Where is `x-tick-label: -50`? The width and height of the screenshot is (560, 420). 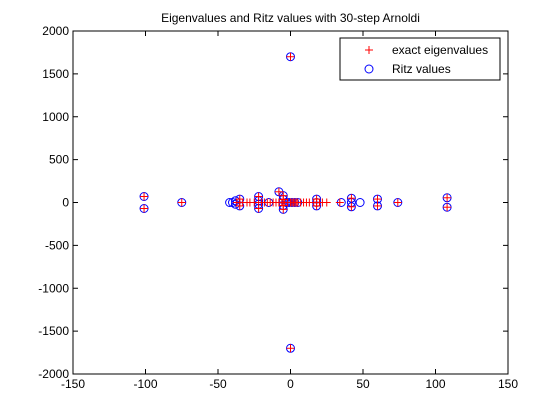
x-tick-label: -50 is located at coordinates (218, 384).